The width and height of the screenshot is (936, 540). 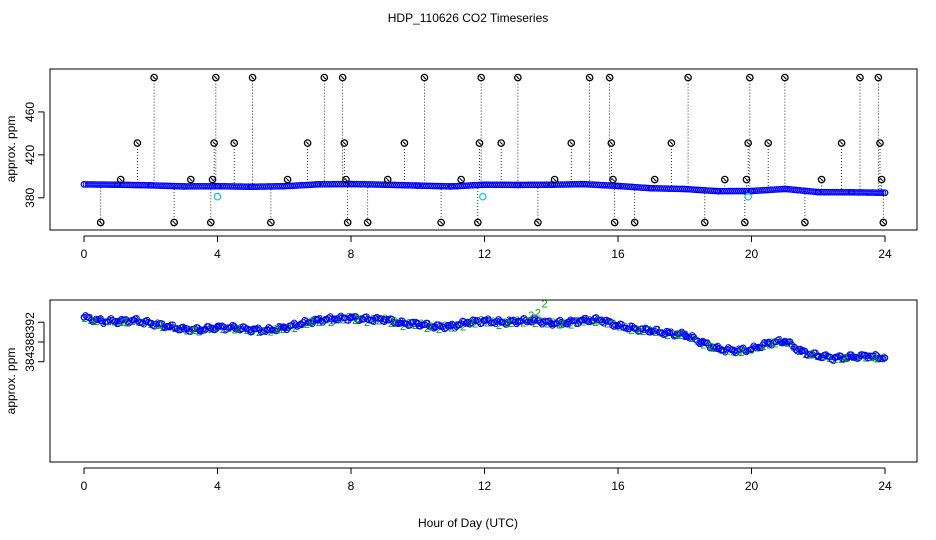 What do you see at coordinates (752, 254) in the screenshot?
I see `x-tick-label: 20` at bounding box center [752, 254].